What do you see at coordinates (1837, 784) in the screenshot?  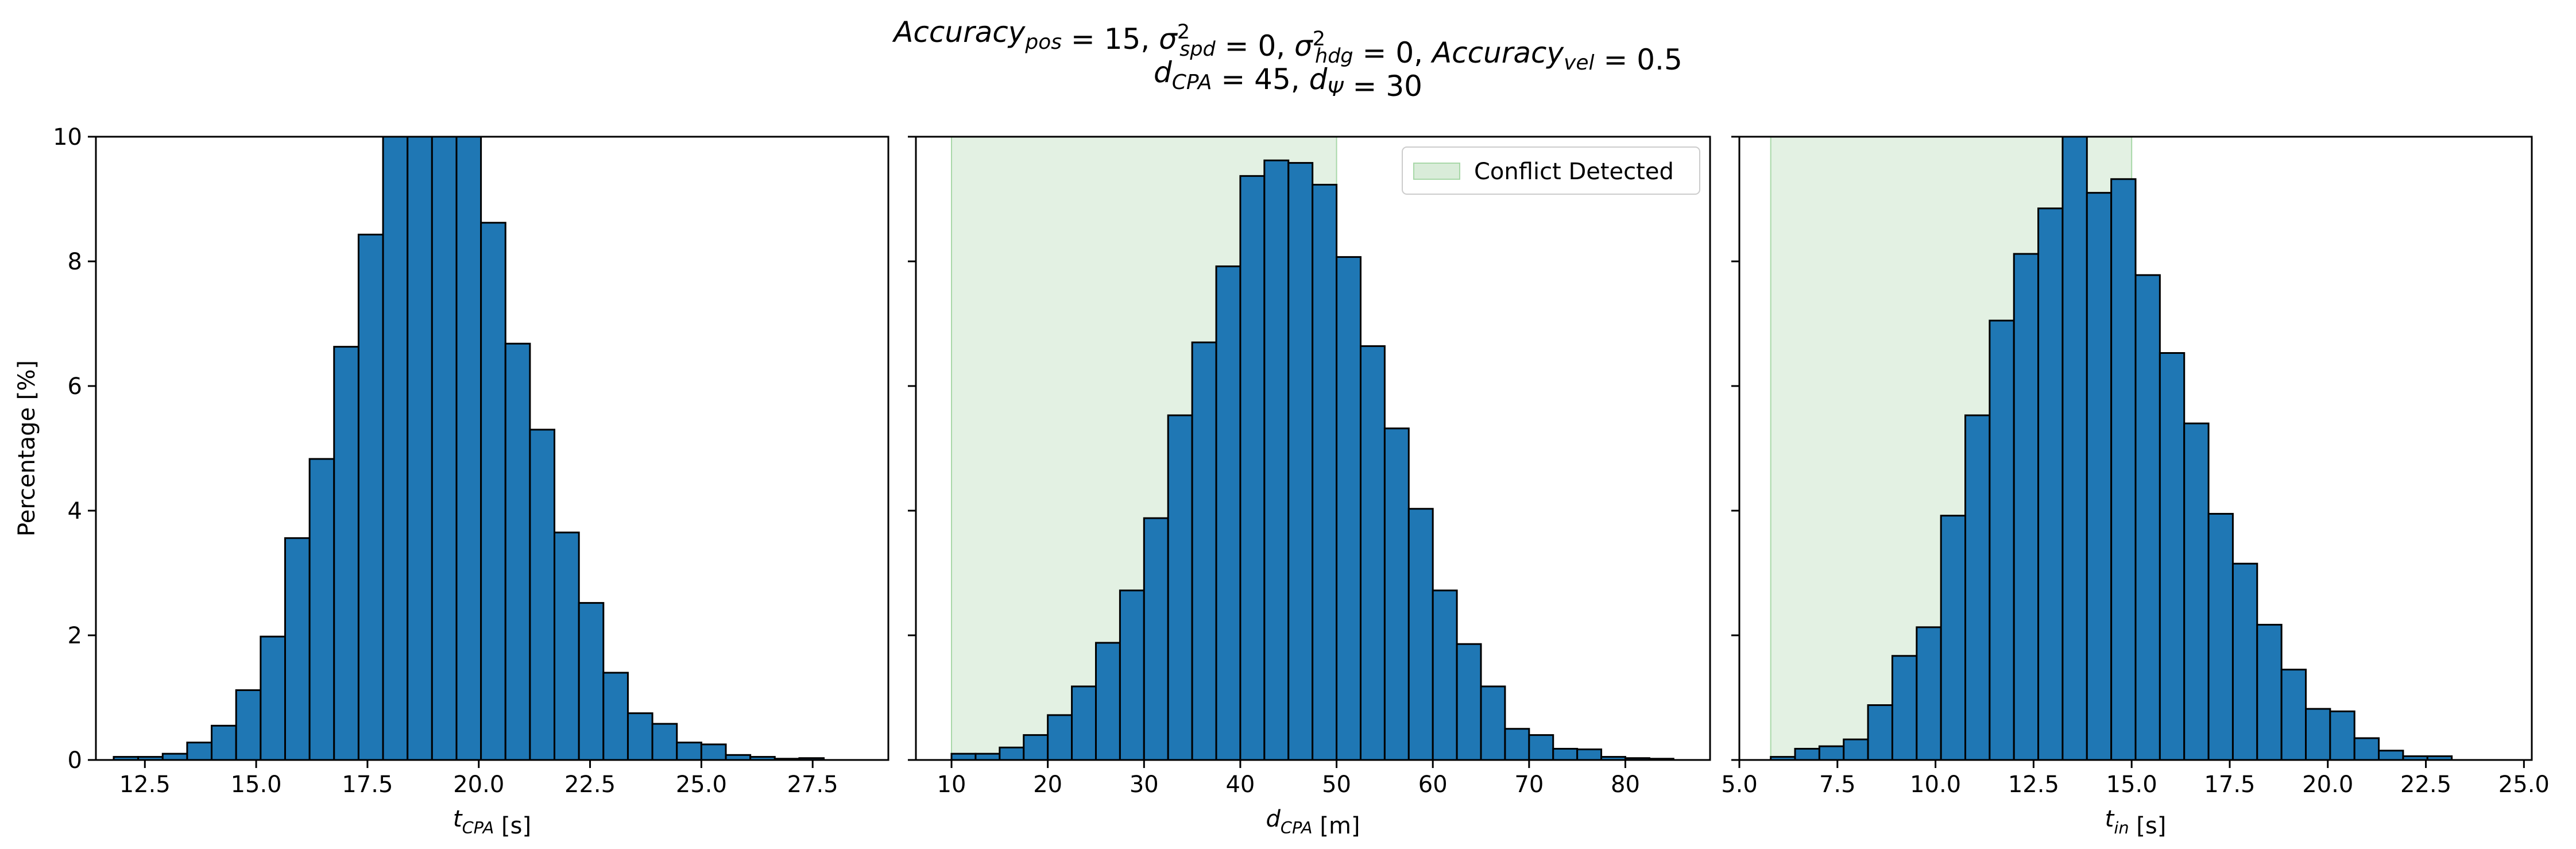 I see `x-tick-label: 7.5` at bounding box center [1837, 784].